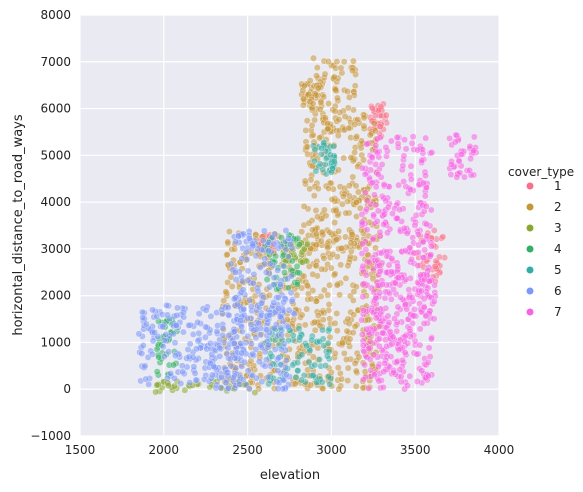 Image resolution: width=583 pixels, height=492 pixels. I want to click on y-axis-label: horizontal_distance_to_road_ways, so click(18, 225).